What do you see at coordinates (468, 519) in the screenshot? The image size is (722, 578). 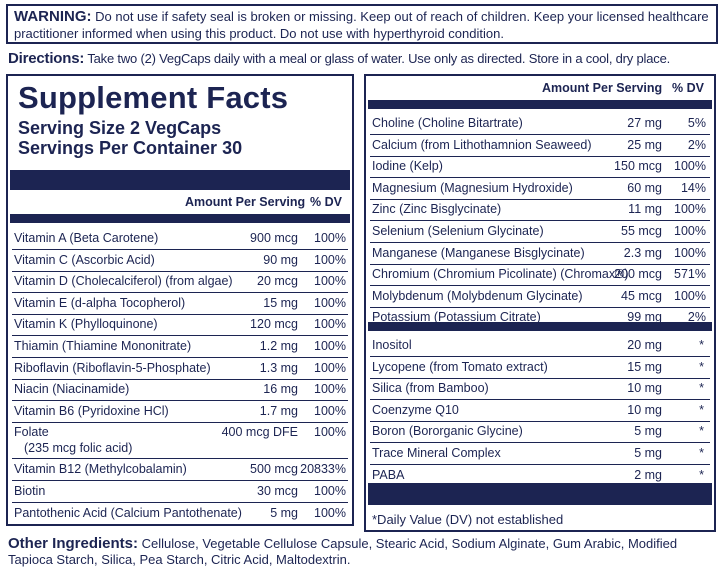 I see `footnote: *Daily Value (DV) not established` at bounding box center [468, 519].